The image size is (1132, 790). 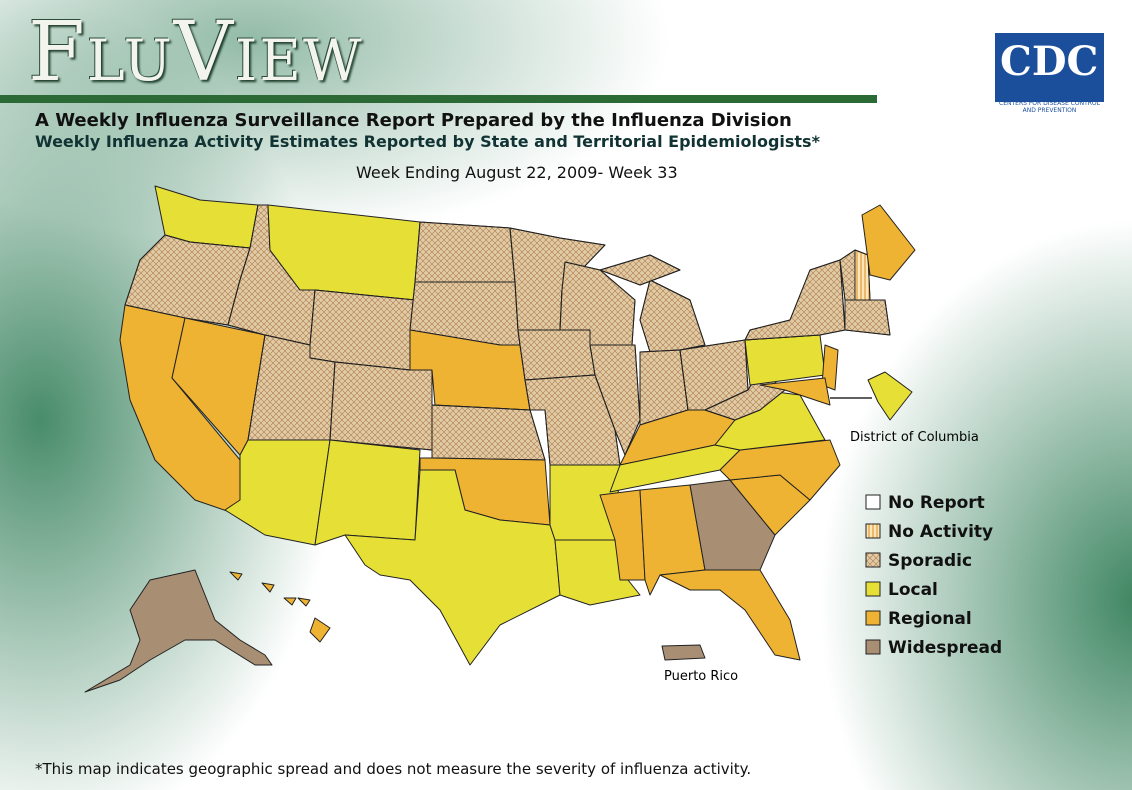 I want to click on week: Week Ending August 22, 2009- Week 33, so click(x=517, y=172).